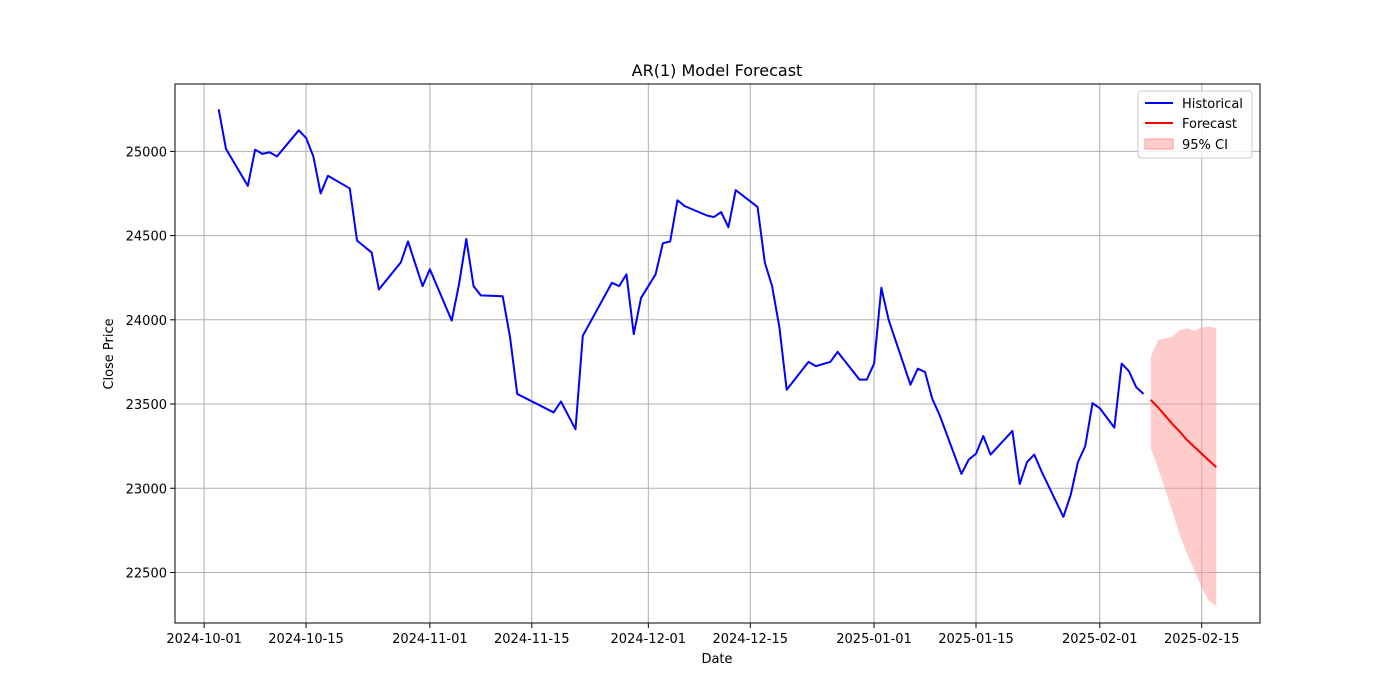  Describe the element at coordinates (874, 639) in the screenshot. I see `x-tick-label: 2025-01-01` at that location.